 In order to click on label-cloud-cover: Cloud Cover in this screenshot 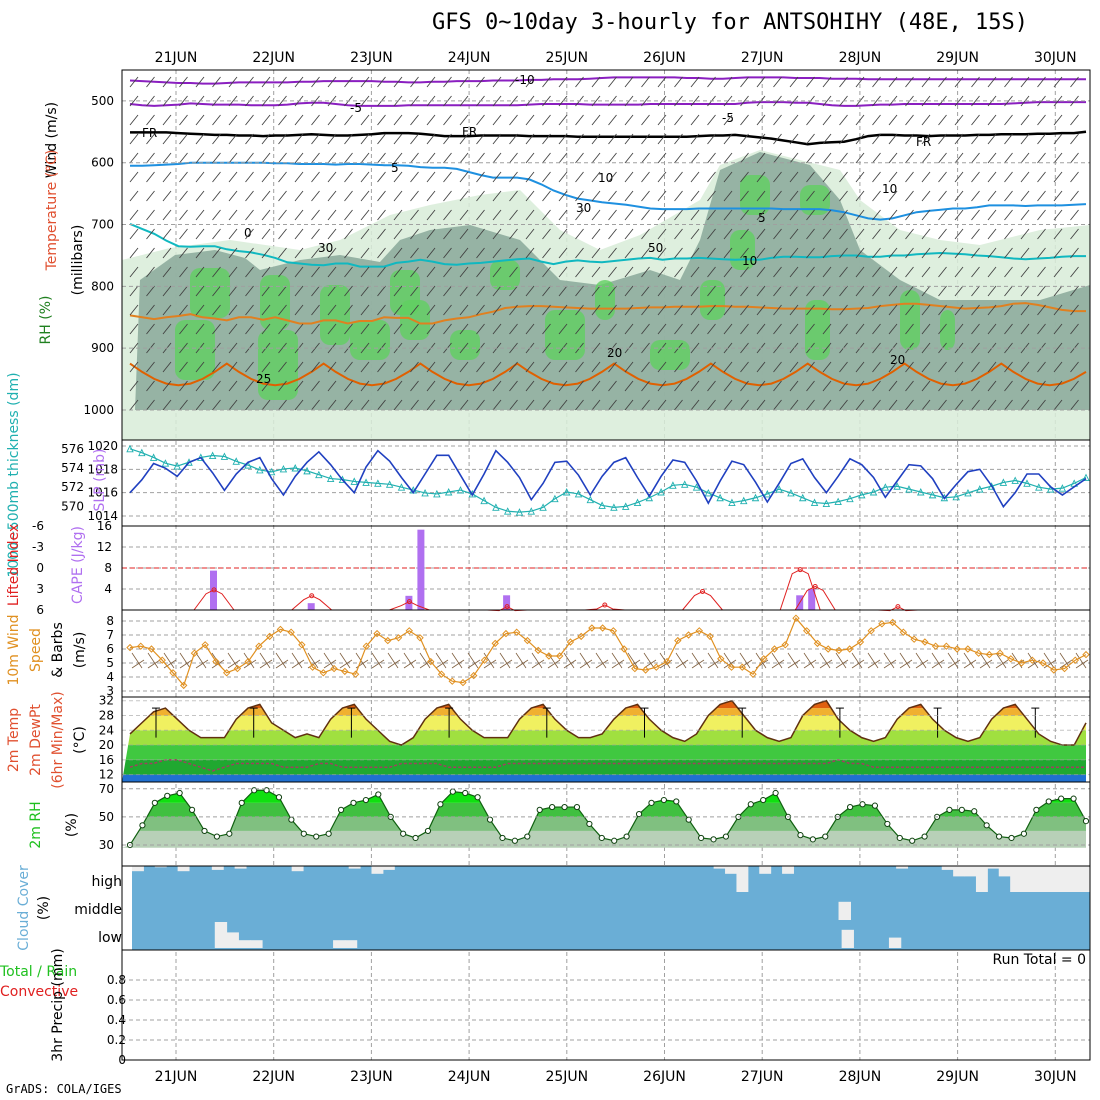, I will do `click(24, 908)`.